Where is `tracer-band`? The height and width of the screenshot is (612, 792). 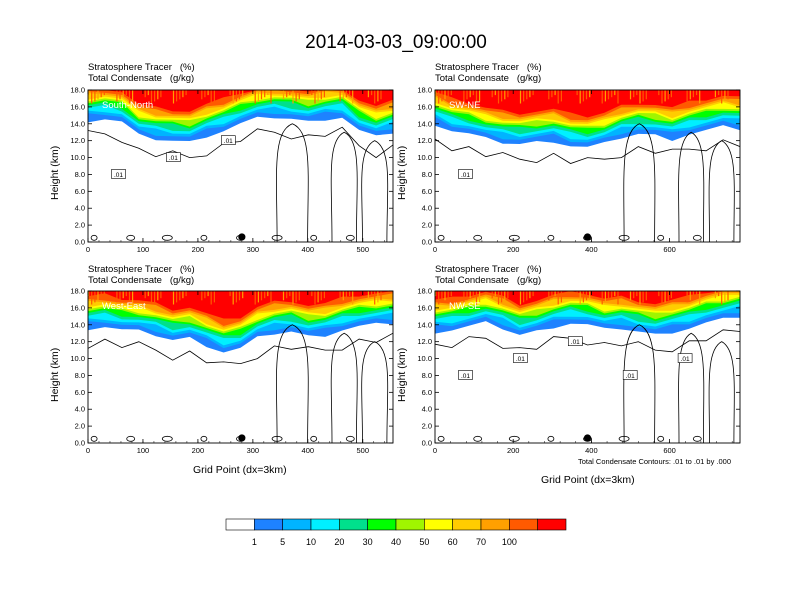 tracer-band is located at coordinates (240, 305).